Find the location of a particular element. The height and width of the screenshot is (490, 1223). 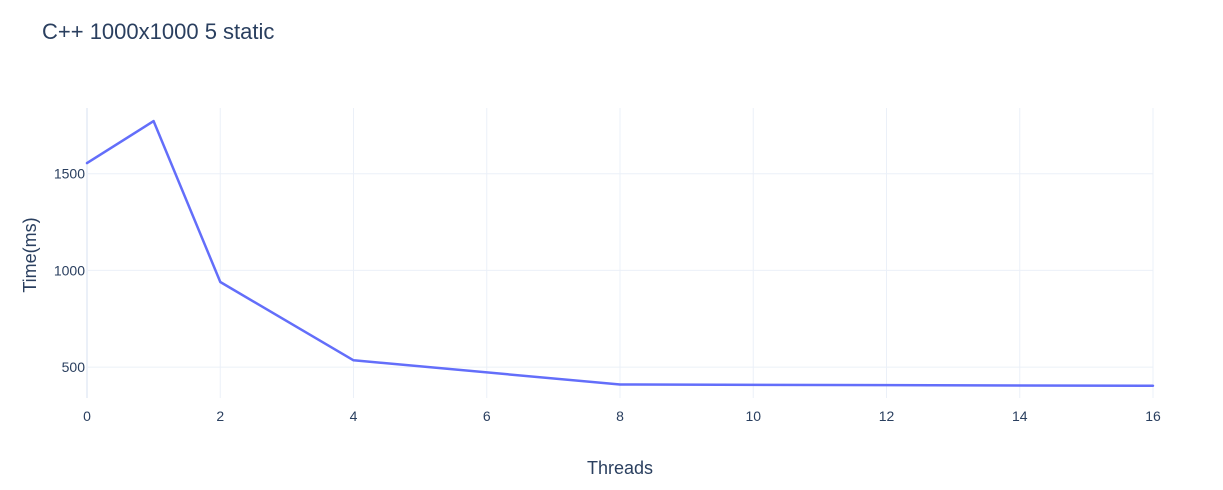

x-axis-title: Threads is located at coordinates (620, 468).